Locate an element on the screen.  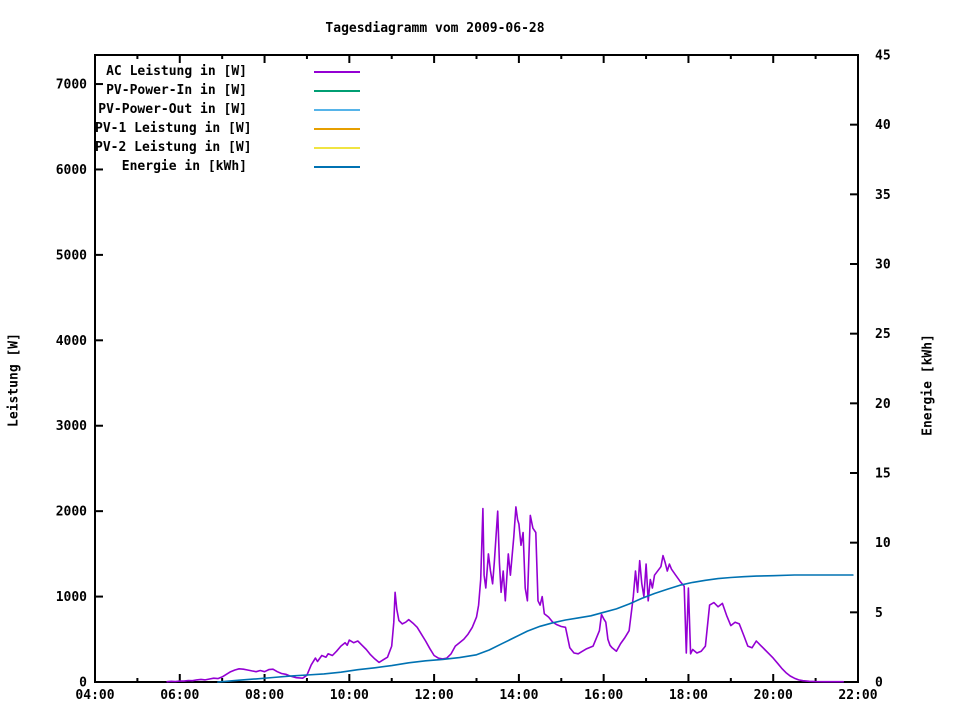
x-axis-tick-label: 18:00 is located at coordinates (688, 695).